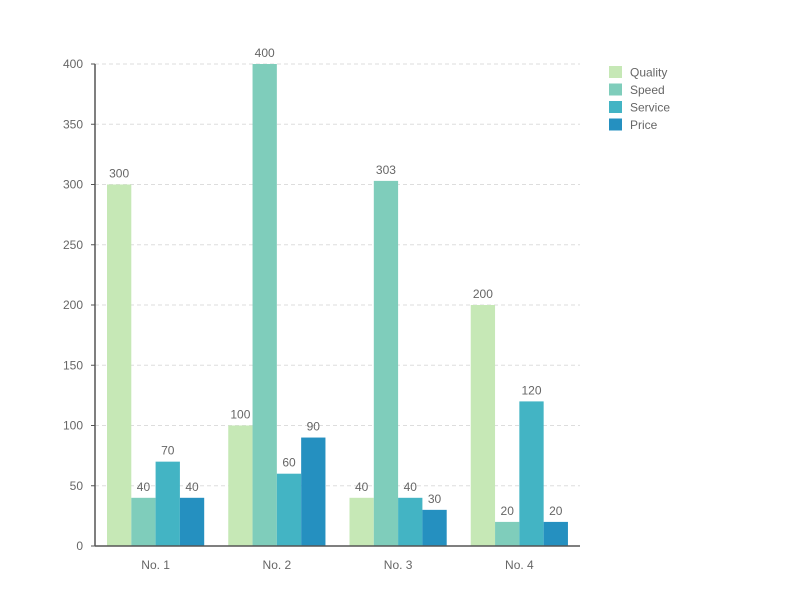  I want to click on x-tick-label: No. 1, so click(155, 565).